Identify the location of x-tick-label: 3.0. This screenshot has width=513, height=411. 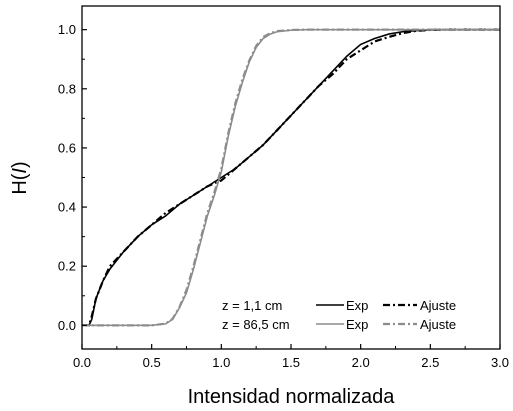
(500, 362).